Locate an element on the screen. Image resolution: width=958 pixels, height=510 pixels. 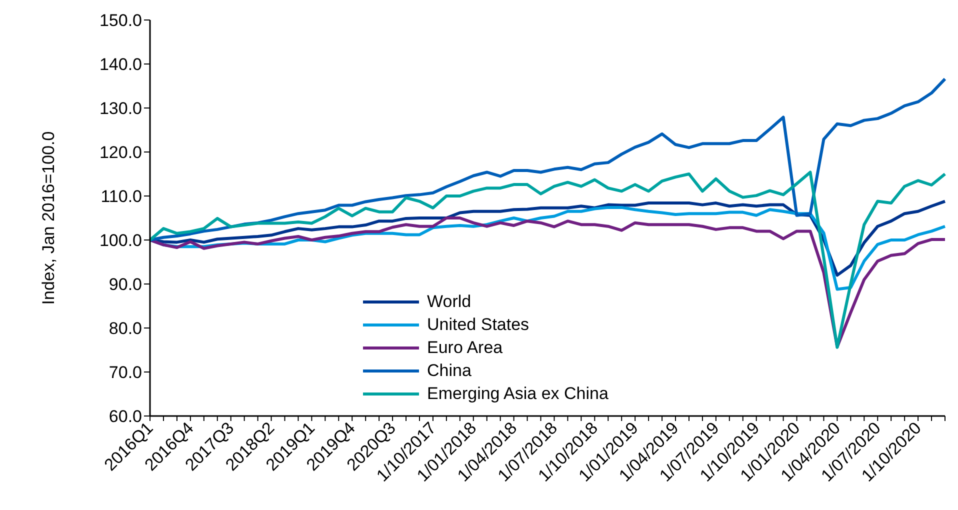
legend-label: United States is located at coordinates (478, 325).